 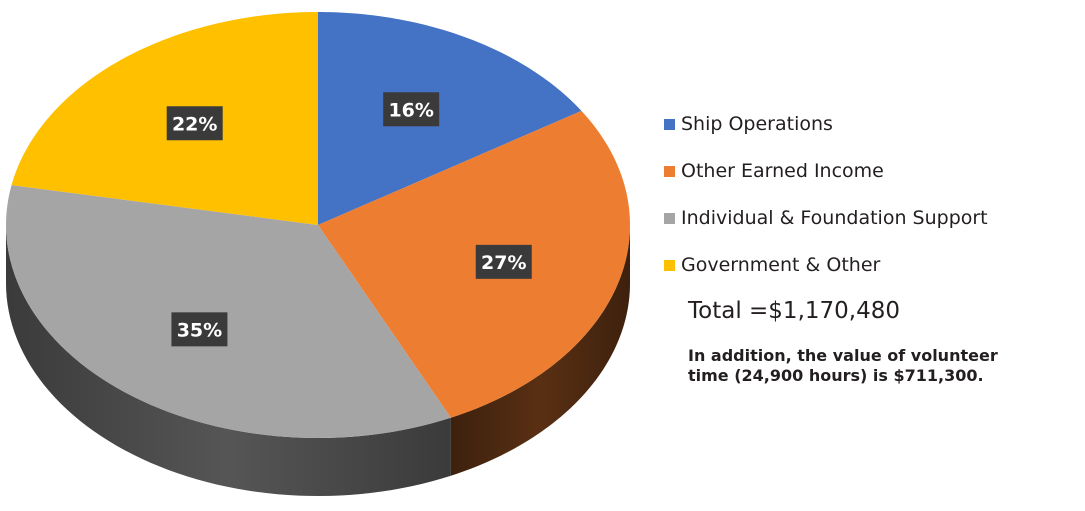 I want to click on legend-label: Ship Operations, so click(x=757, y=124).